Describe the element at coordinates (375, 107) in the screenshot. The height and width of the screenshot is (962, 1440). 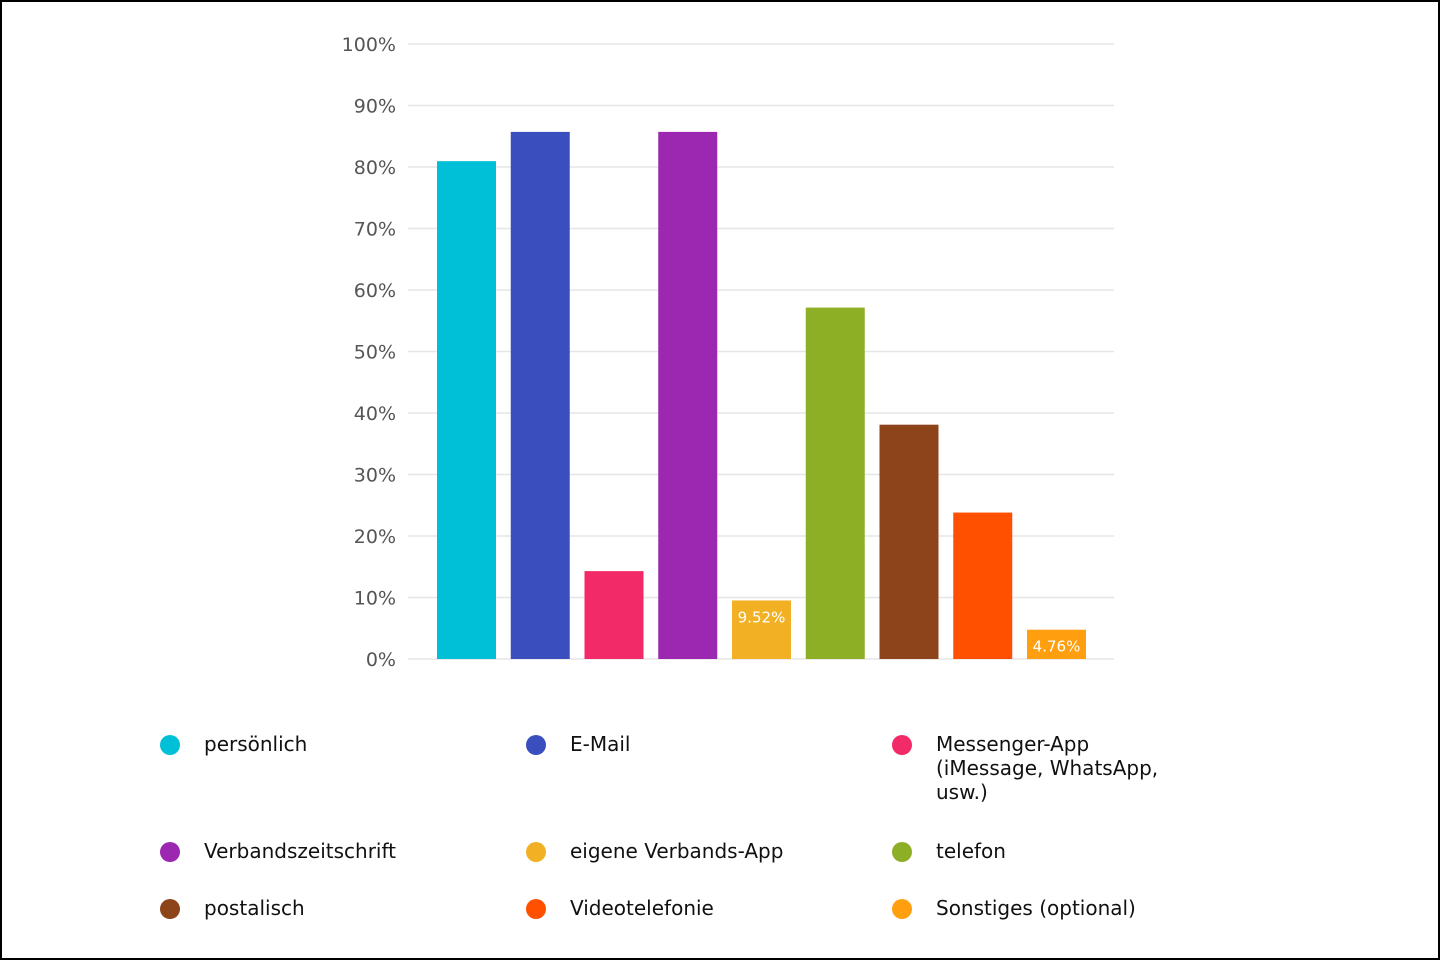
I see `y-tick-label: 90%` at that location.